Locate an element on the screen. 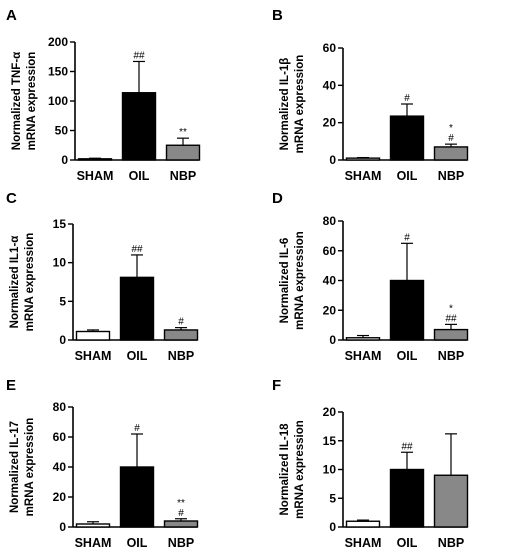 The width and height of the screenshot is (519, 550). y-tick-label: 150 is located at coordinates (58, 72).